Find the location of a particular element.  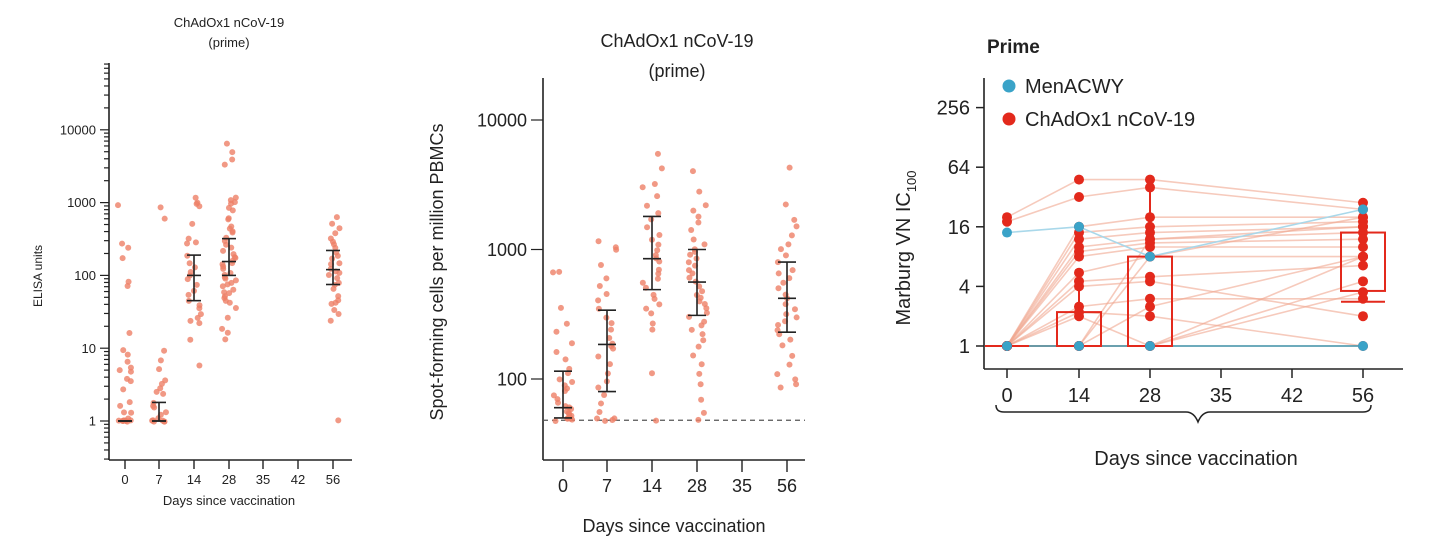

panel2-subtitle: (prime) is located at coordinates (677, 71).